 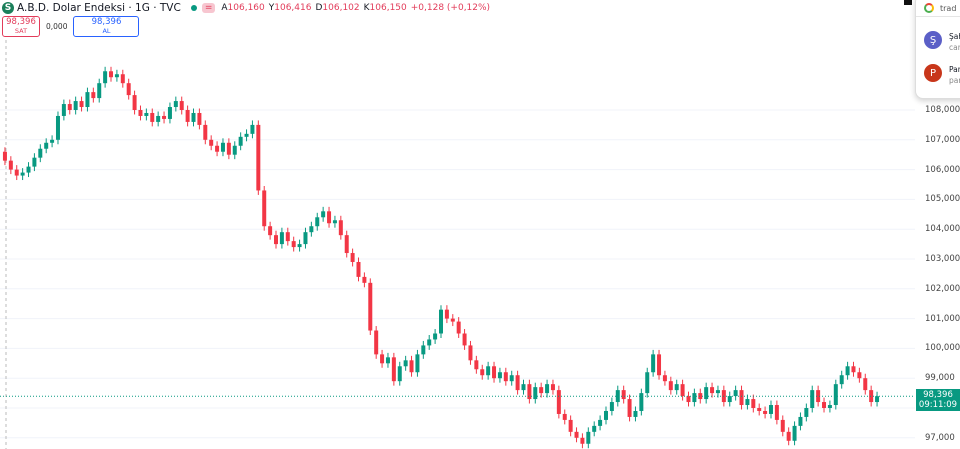 I want to click on price-tick: 104,000, so click(x=942, y=229).